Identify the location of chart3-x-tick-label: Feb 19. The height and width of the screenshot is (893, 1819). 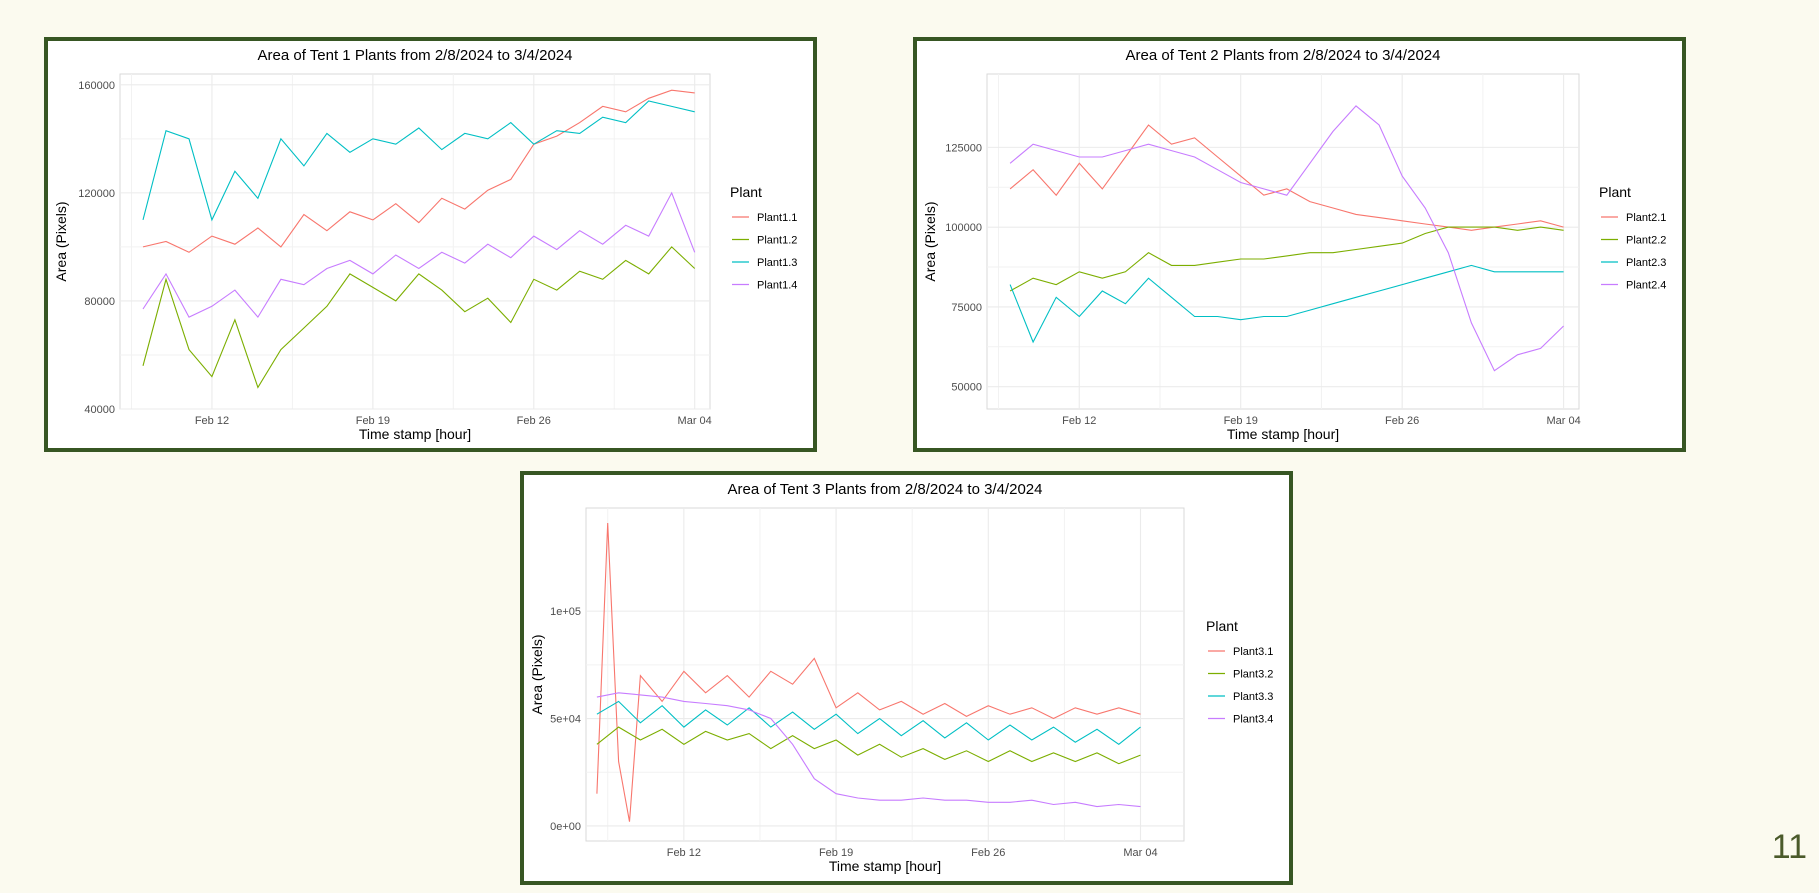
(836, 853).